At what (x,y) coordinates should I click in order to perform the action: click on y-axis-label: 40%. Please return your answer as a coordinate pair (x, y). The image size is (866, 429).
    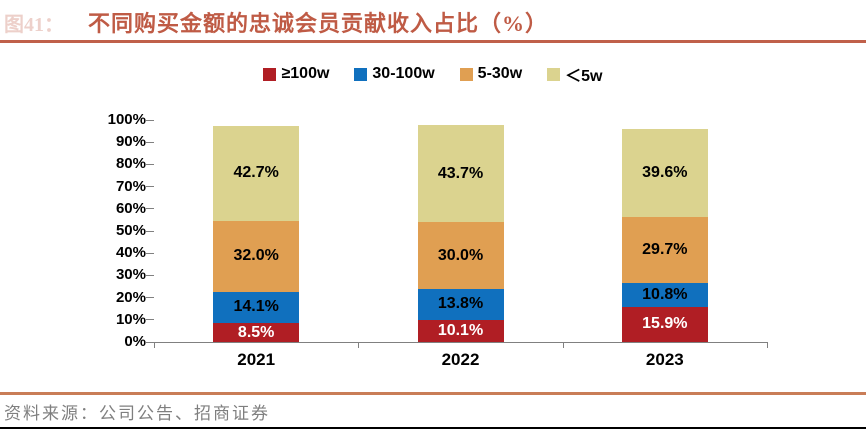
    Looking at the image, I should click on (130, 253).